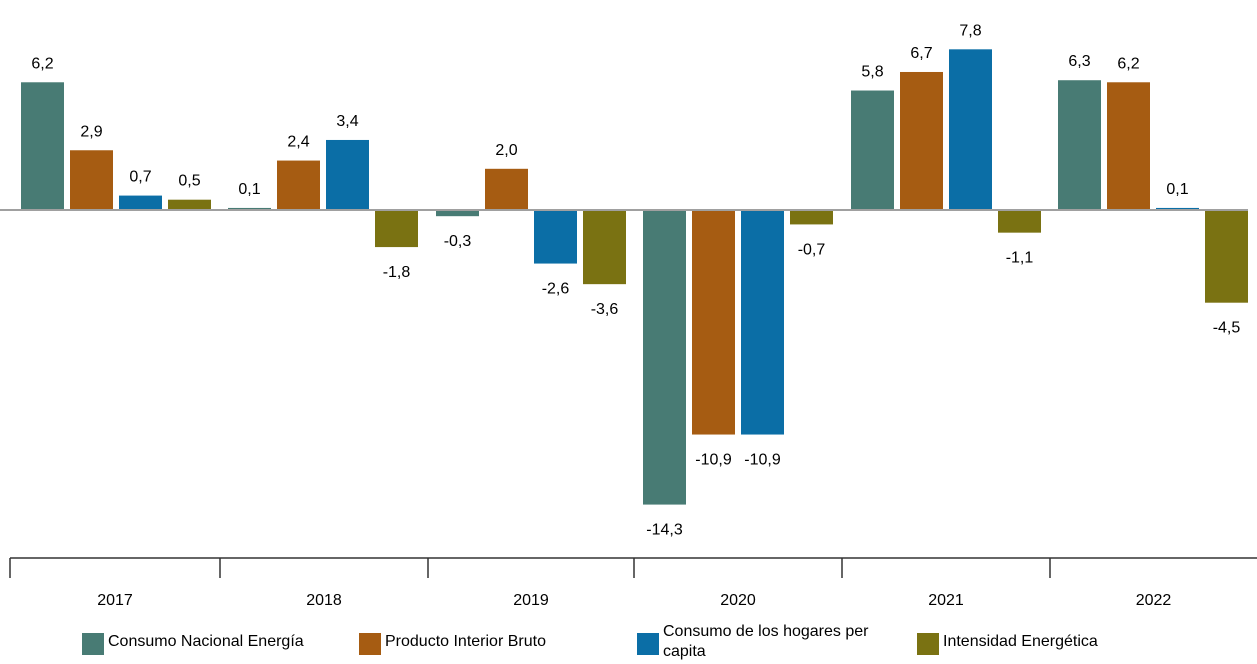 Image resolution: width=1257 pixels, height=664 pixels. Describe the element at coordinates (397, 272) in the screenshot. I see `data-label: -1,8` at that location.